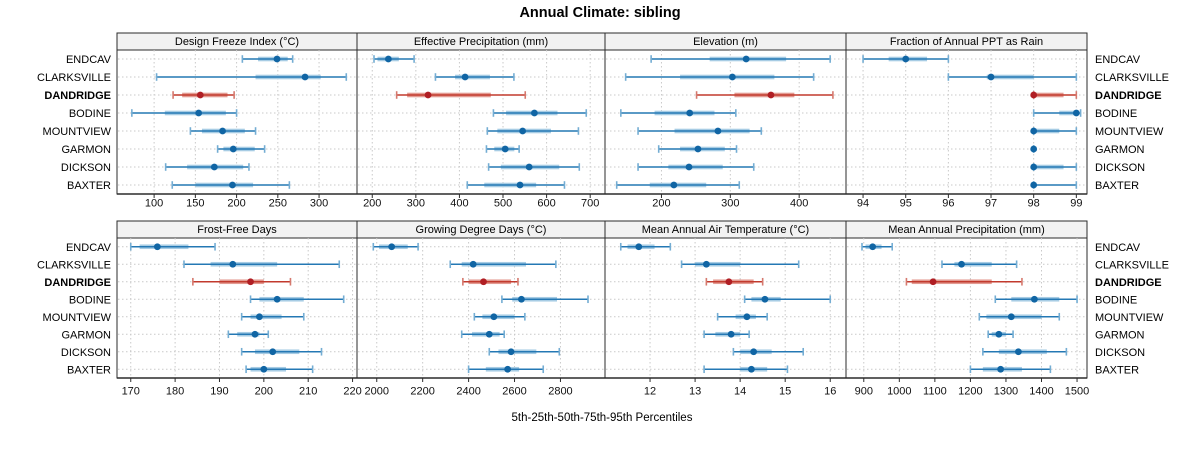  What do you see at coordinates (1118, 248) in the screenshot?
I see `site-label-right: ENDCAV` at bounding box center [1118, 248].